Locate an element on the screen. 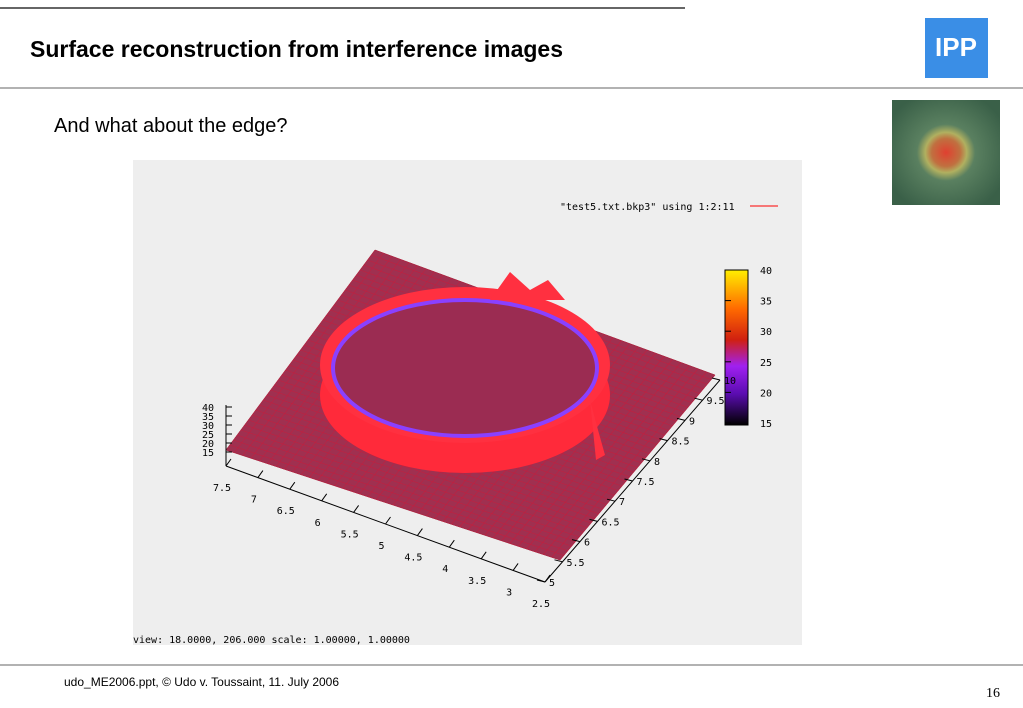 The image size is (1023, 708). logo-text: IPP is located at coordinates (956, 47).